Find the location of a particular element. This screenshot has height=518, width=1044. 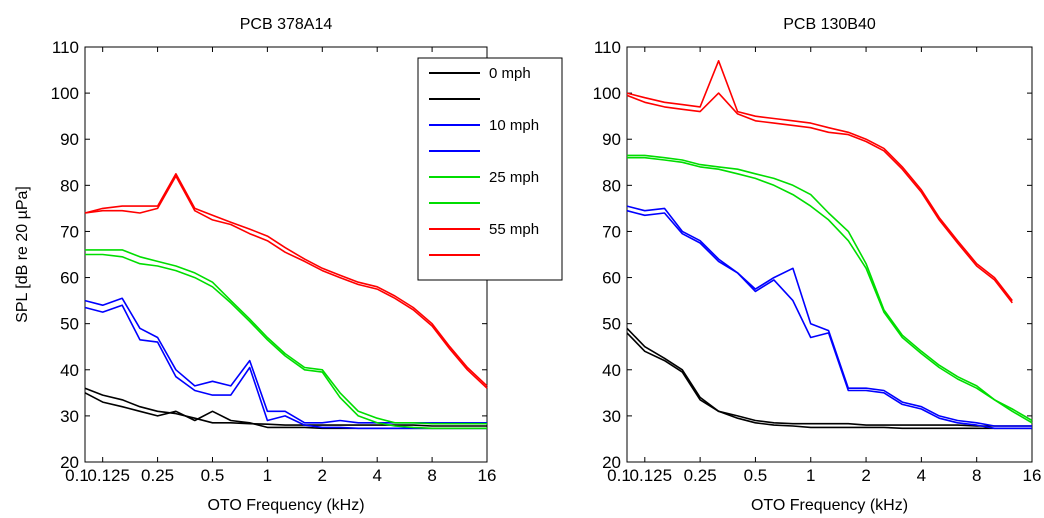

legend-box is located at coordinates (490, 169).